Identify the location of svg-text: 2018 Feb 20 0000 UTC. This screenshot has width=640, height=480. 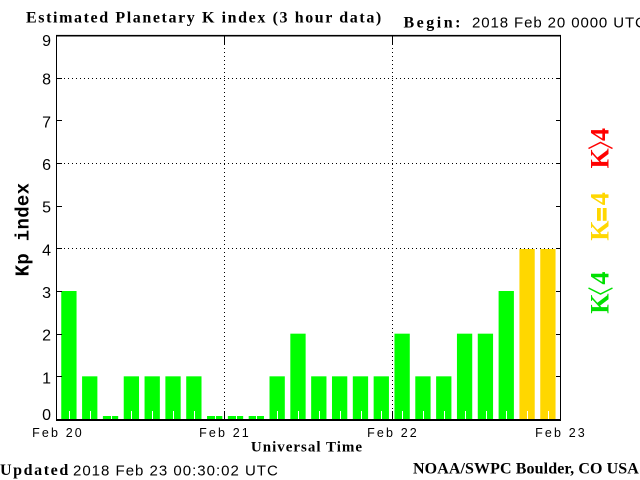
(556, 23).